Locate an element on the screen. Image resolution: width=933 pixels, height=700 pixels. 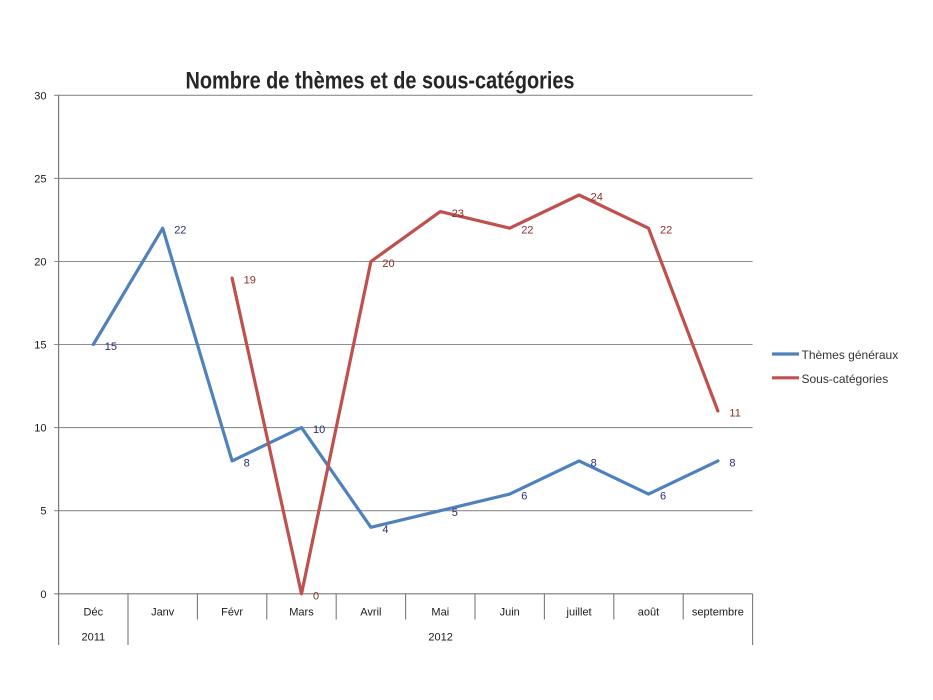
svg-text: août is located at coordinates (648, 613).